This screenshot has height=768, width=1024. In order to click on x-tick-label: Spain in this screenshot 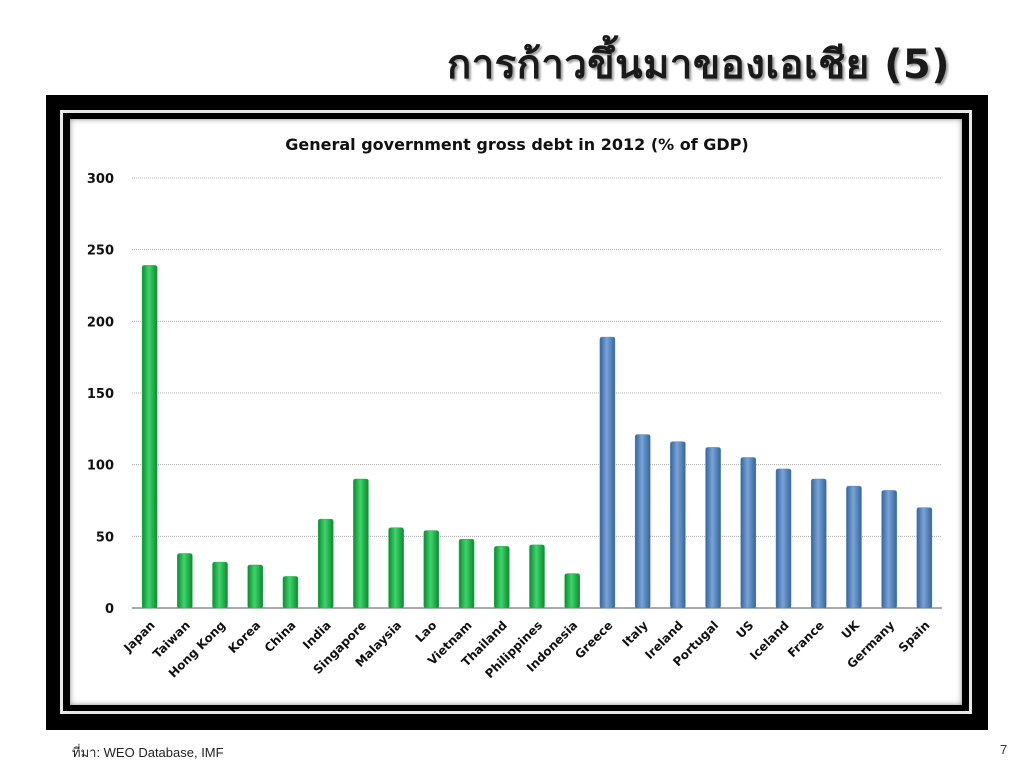, I will do `click(914, 636)`.